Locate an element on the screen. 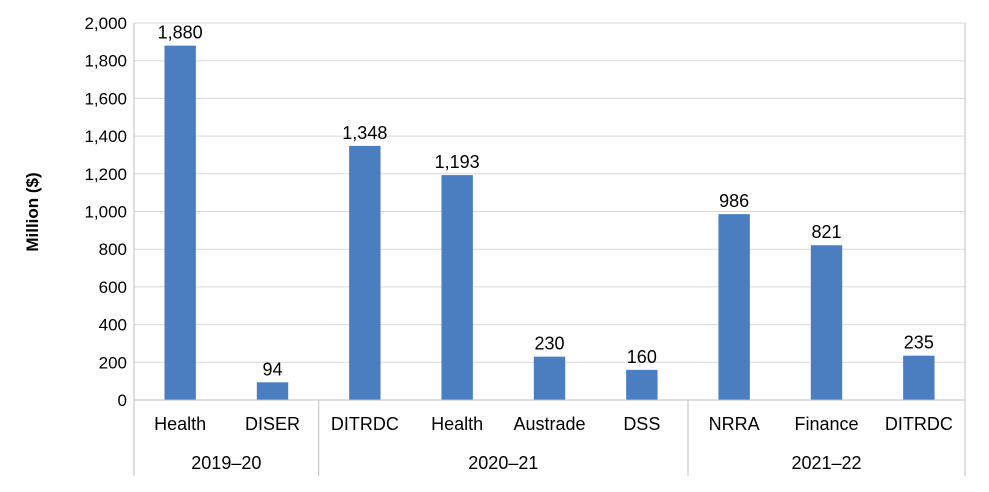 This screenshot has height=492, width=989. data-label: 235 is located at coordinates (919, 343).